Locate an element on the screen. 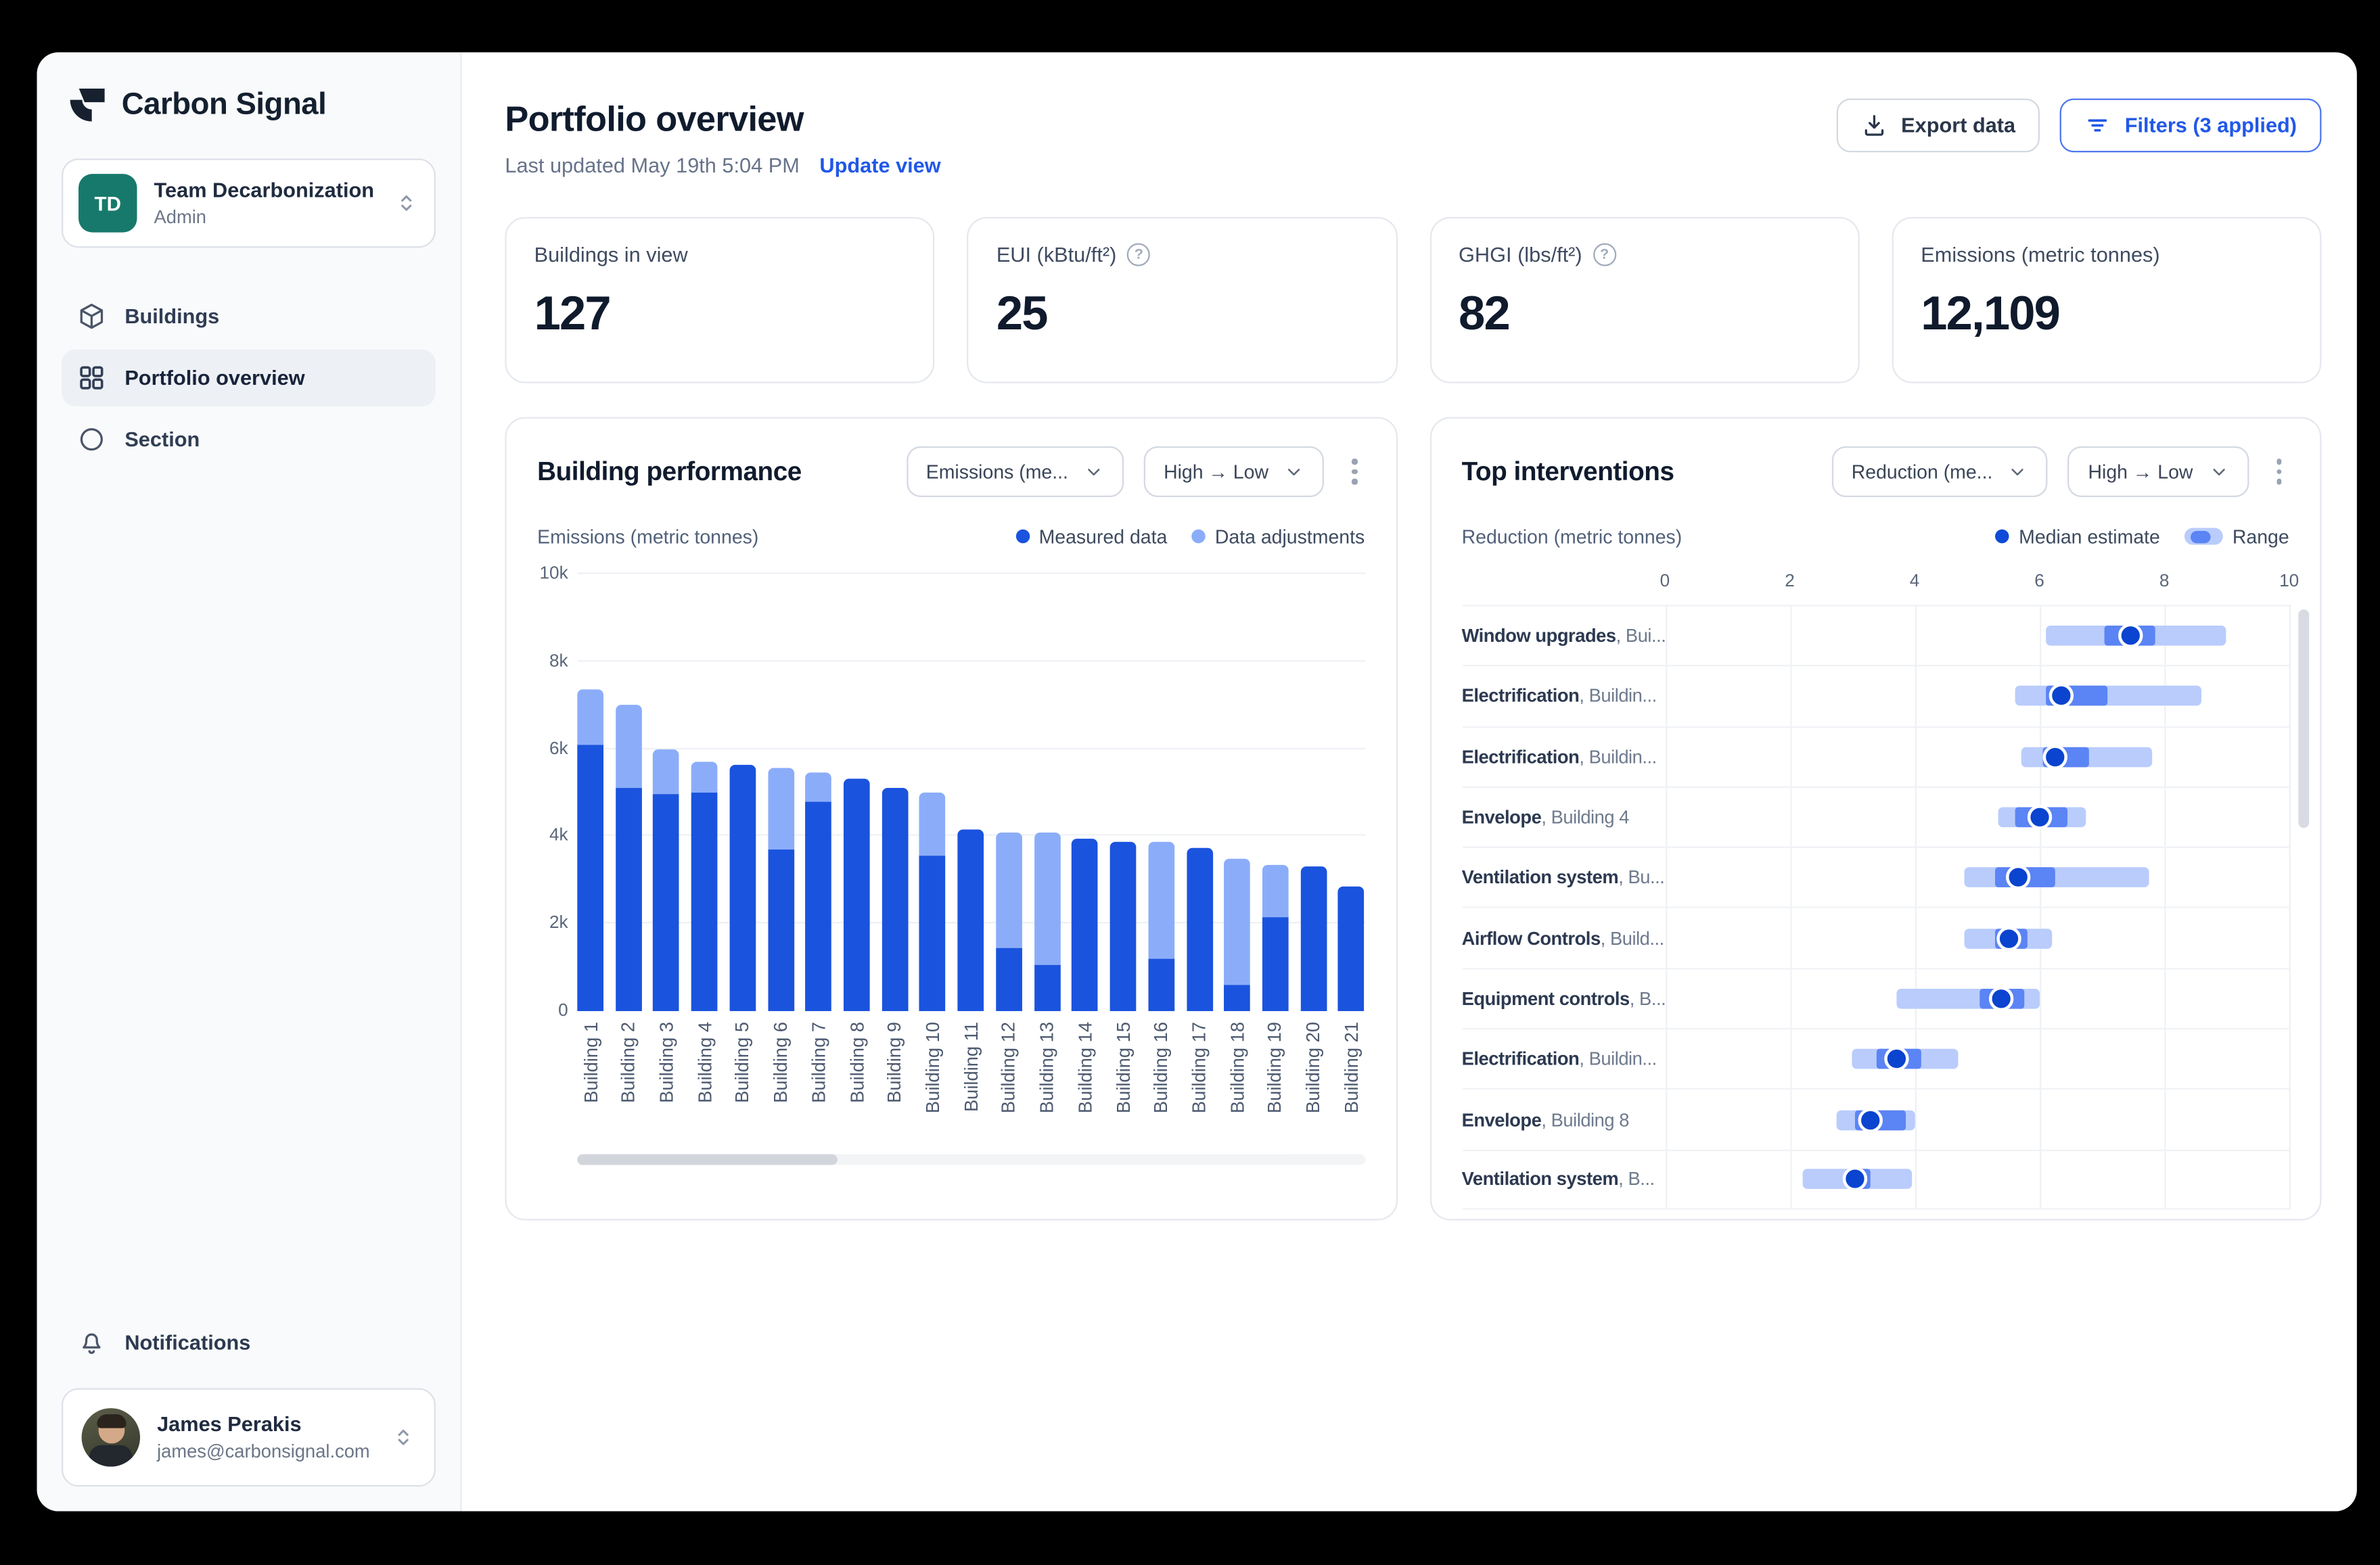 This screenshot has width=2380, height=1565. user-info: James Perakis james@carbonsignal.com is located at coordinates (265, 1437).